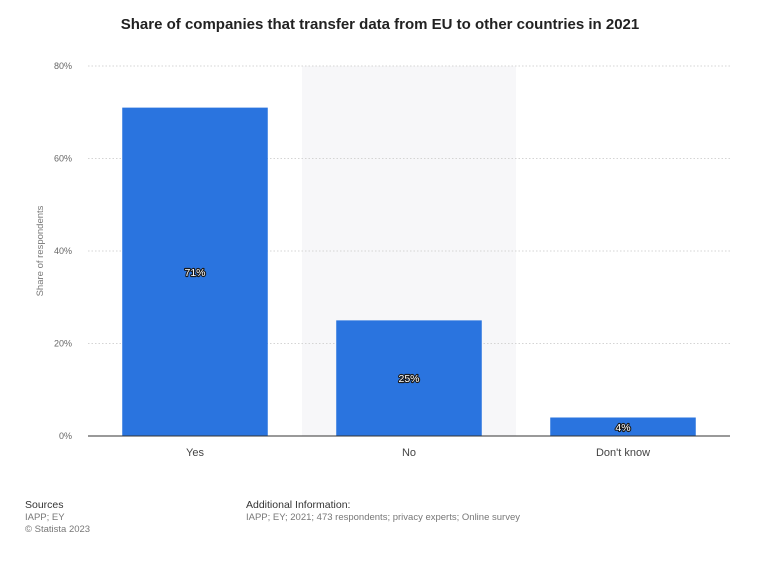 The width and height of the screenshot is (760, 565). I want to click on data-label: 4%, so click(622, 428).